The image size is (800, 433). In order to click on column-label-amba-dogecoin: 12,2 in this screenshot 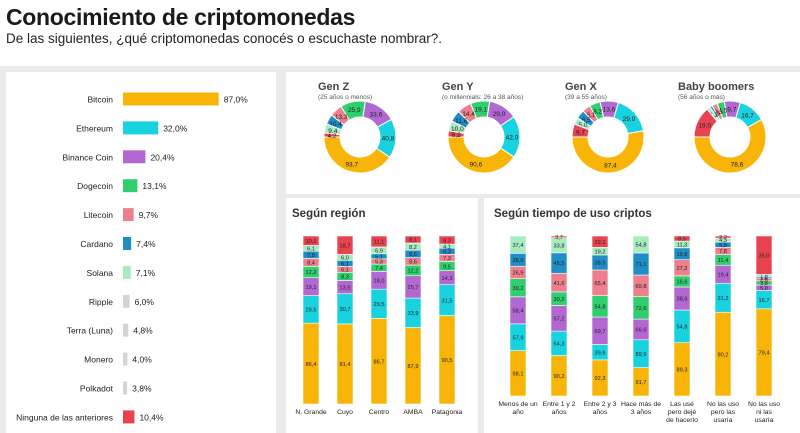, I will do `click(413, 272)`.